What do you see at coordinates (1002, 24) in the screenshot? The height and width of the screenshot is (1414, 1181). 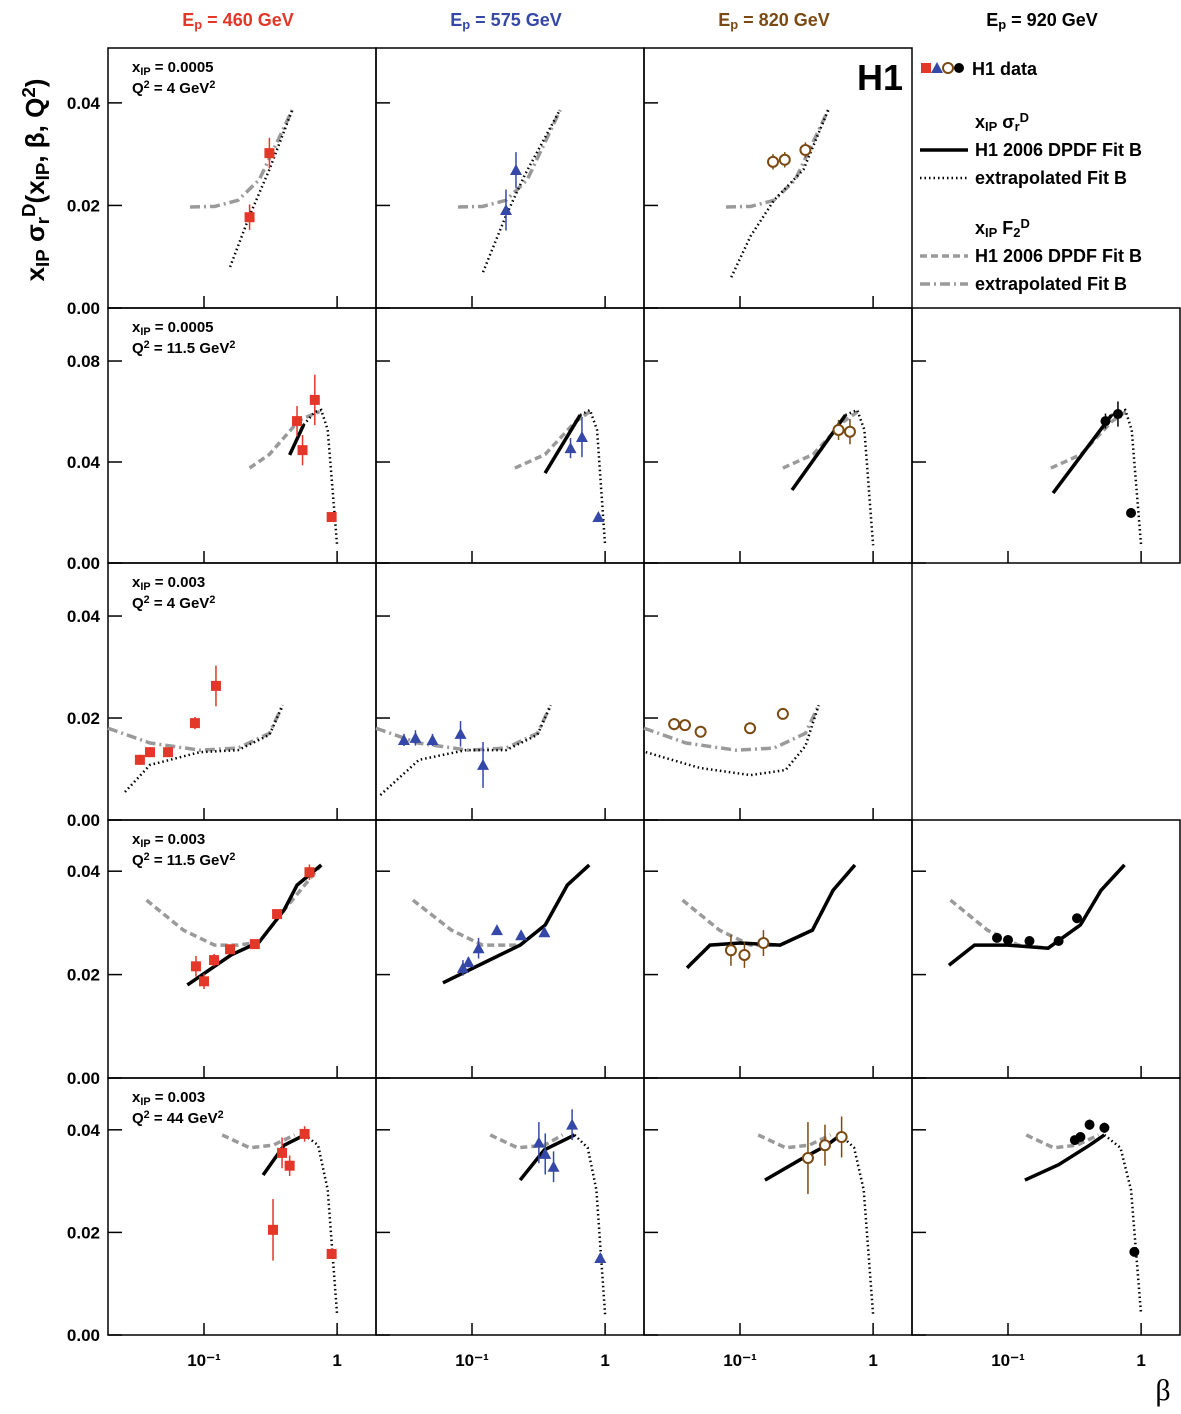 I see `column-header-part: p` at bounding box center [1002, 24].